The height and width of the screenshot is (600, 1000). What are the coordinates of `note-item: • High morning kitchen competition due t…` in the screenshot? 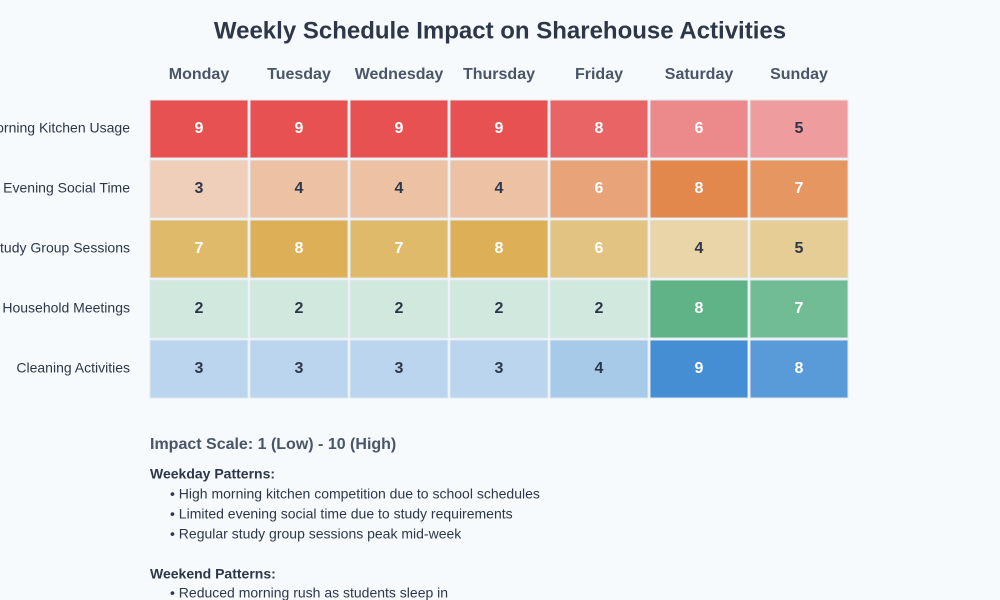 It's located at (355, 494).